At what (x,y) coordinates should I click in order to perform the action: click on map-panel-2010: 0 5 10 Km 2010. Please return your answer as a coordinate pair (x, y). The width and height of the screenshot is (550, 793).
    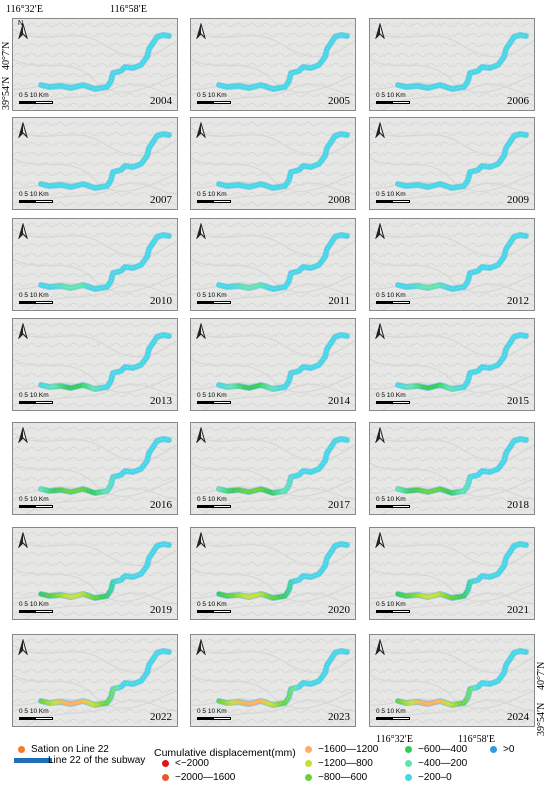
    Looking at the image, I should click on (95, 264).